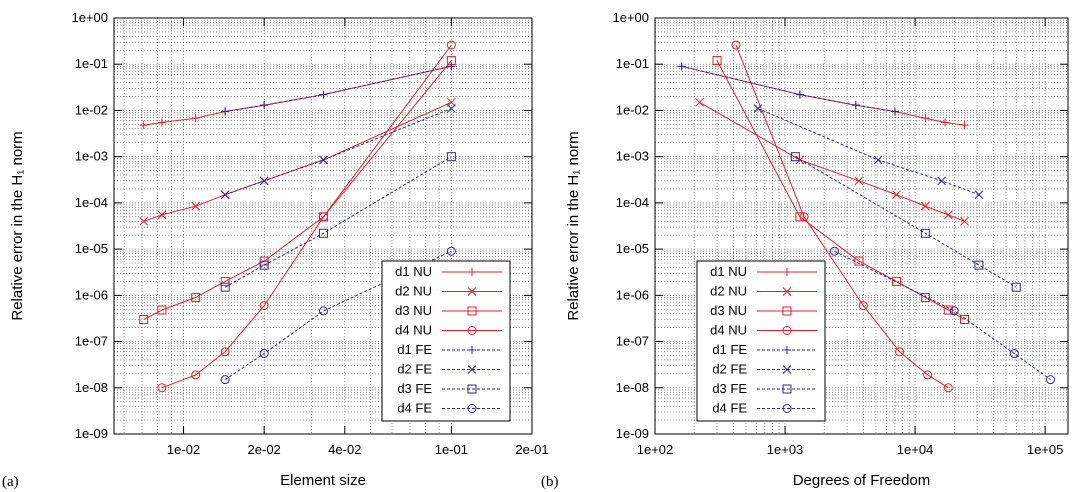 The image size is (1079, 492). I want to click on legend-label: d2 FE, so click(729, 369).